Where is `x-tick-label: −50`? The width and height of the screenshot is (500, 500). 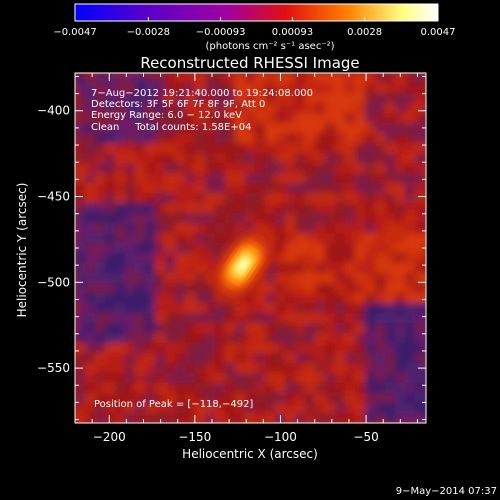
x-tick-label: −50 is located at coordinates (365, 437).